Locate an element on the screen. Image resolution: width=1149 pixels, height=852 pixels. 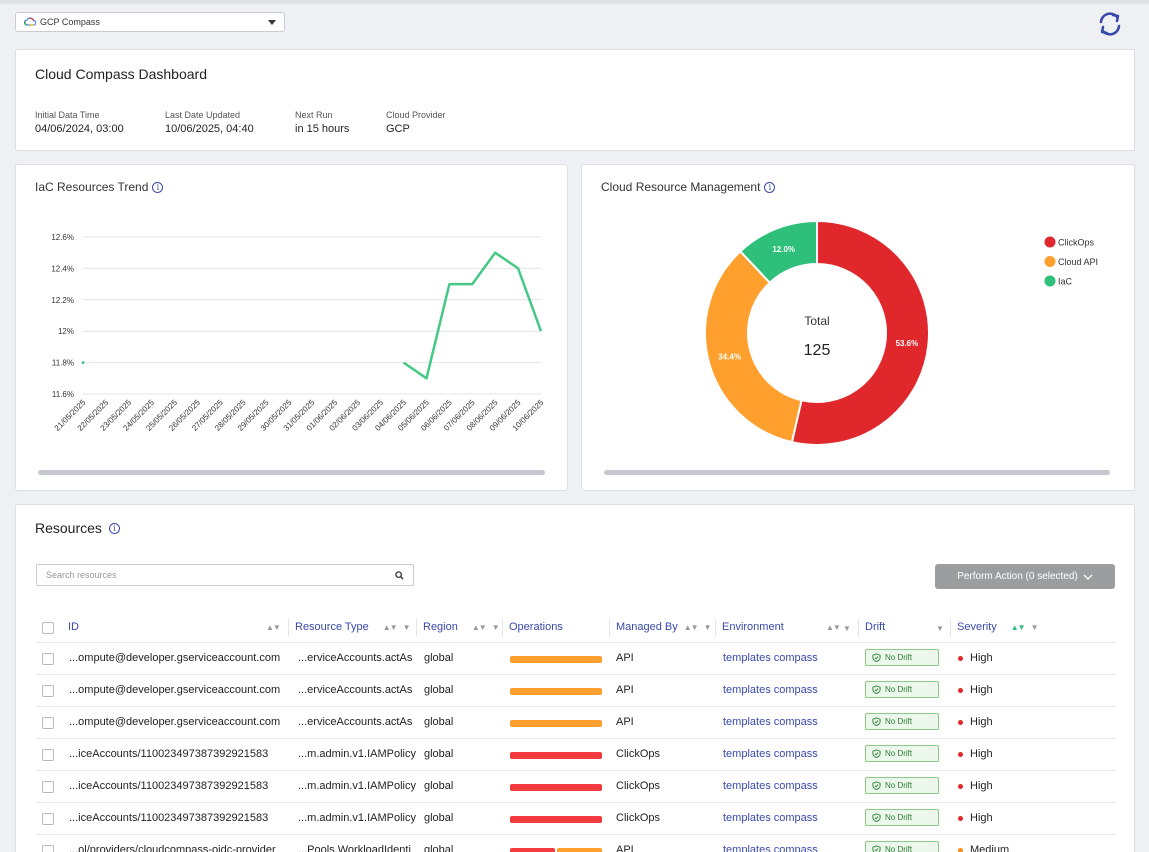
column-id: ID is located at coordinates (73, 627).